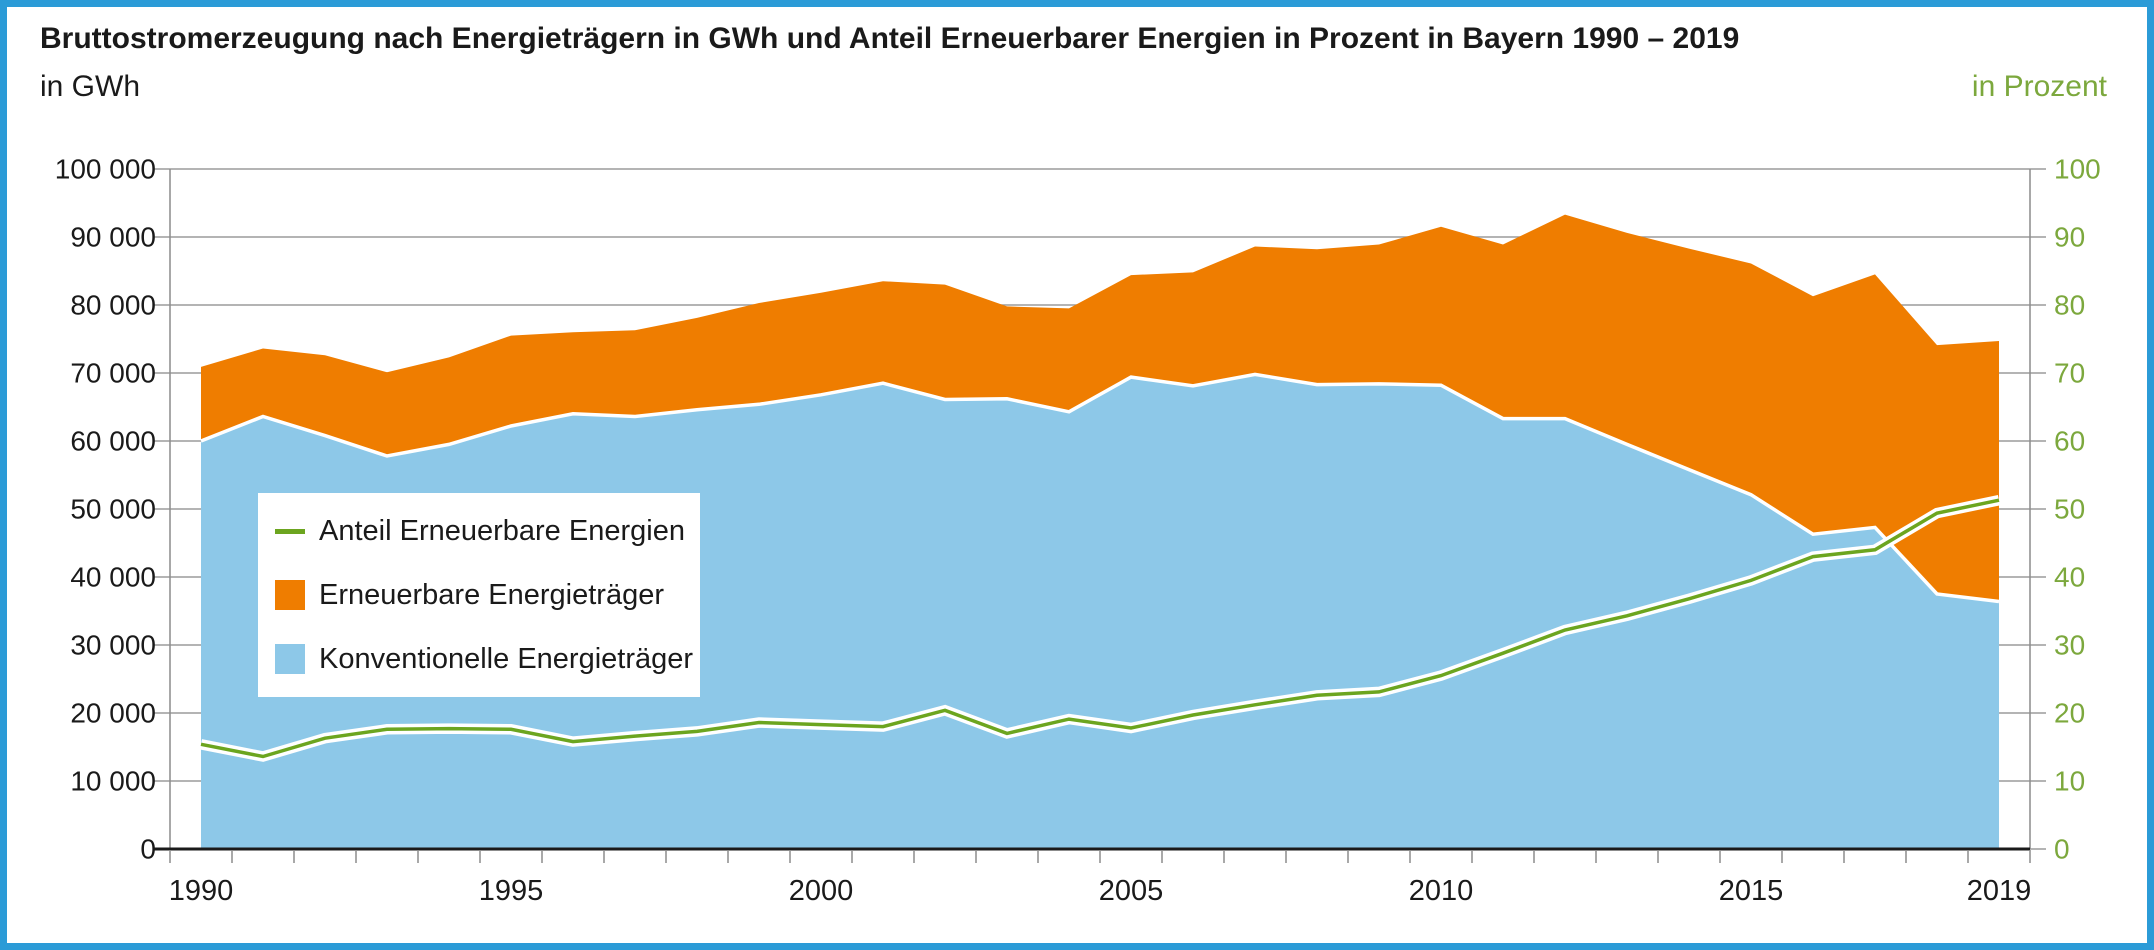 The height and width of the screenshot is (950, 2154). Describe the element at coordinates (113, 509) in the screenshot. I see `left-axis-tick-label: 50 000` at that location.